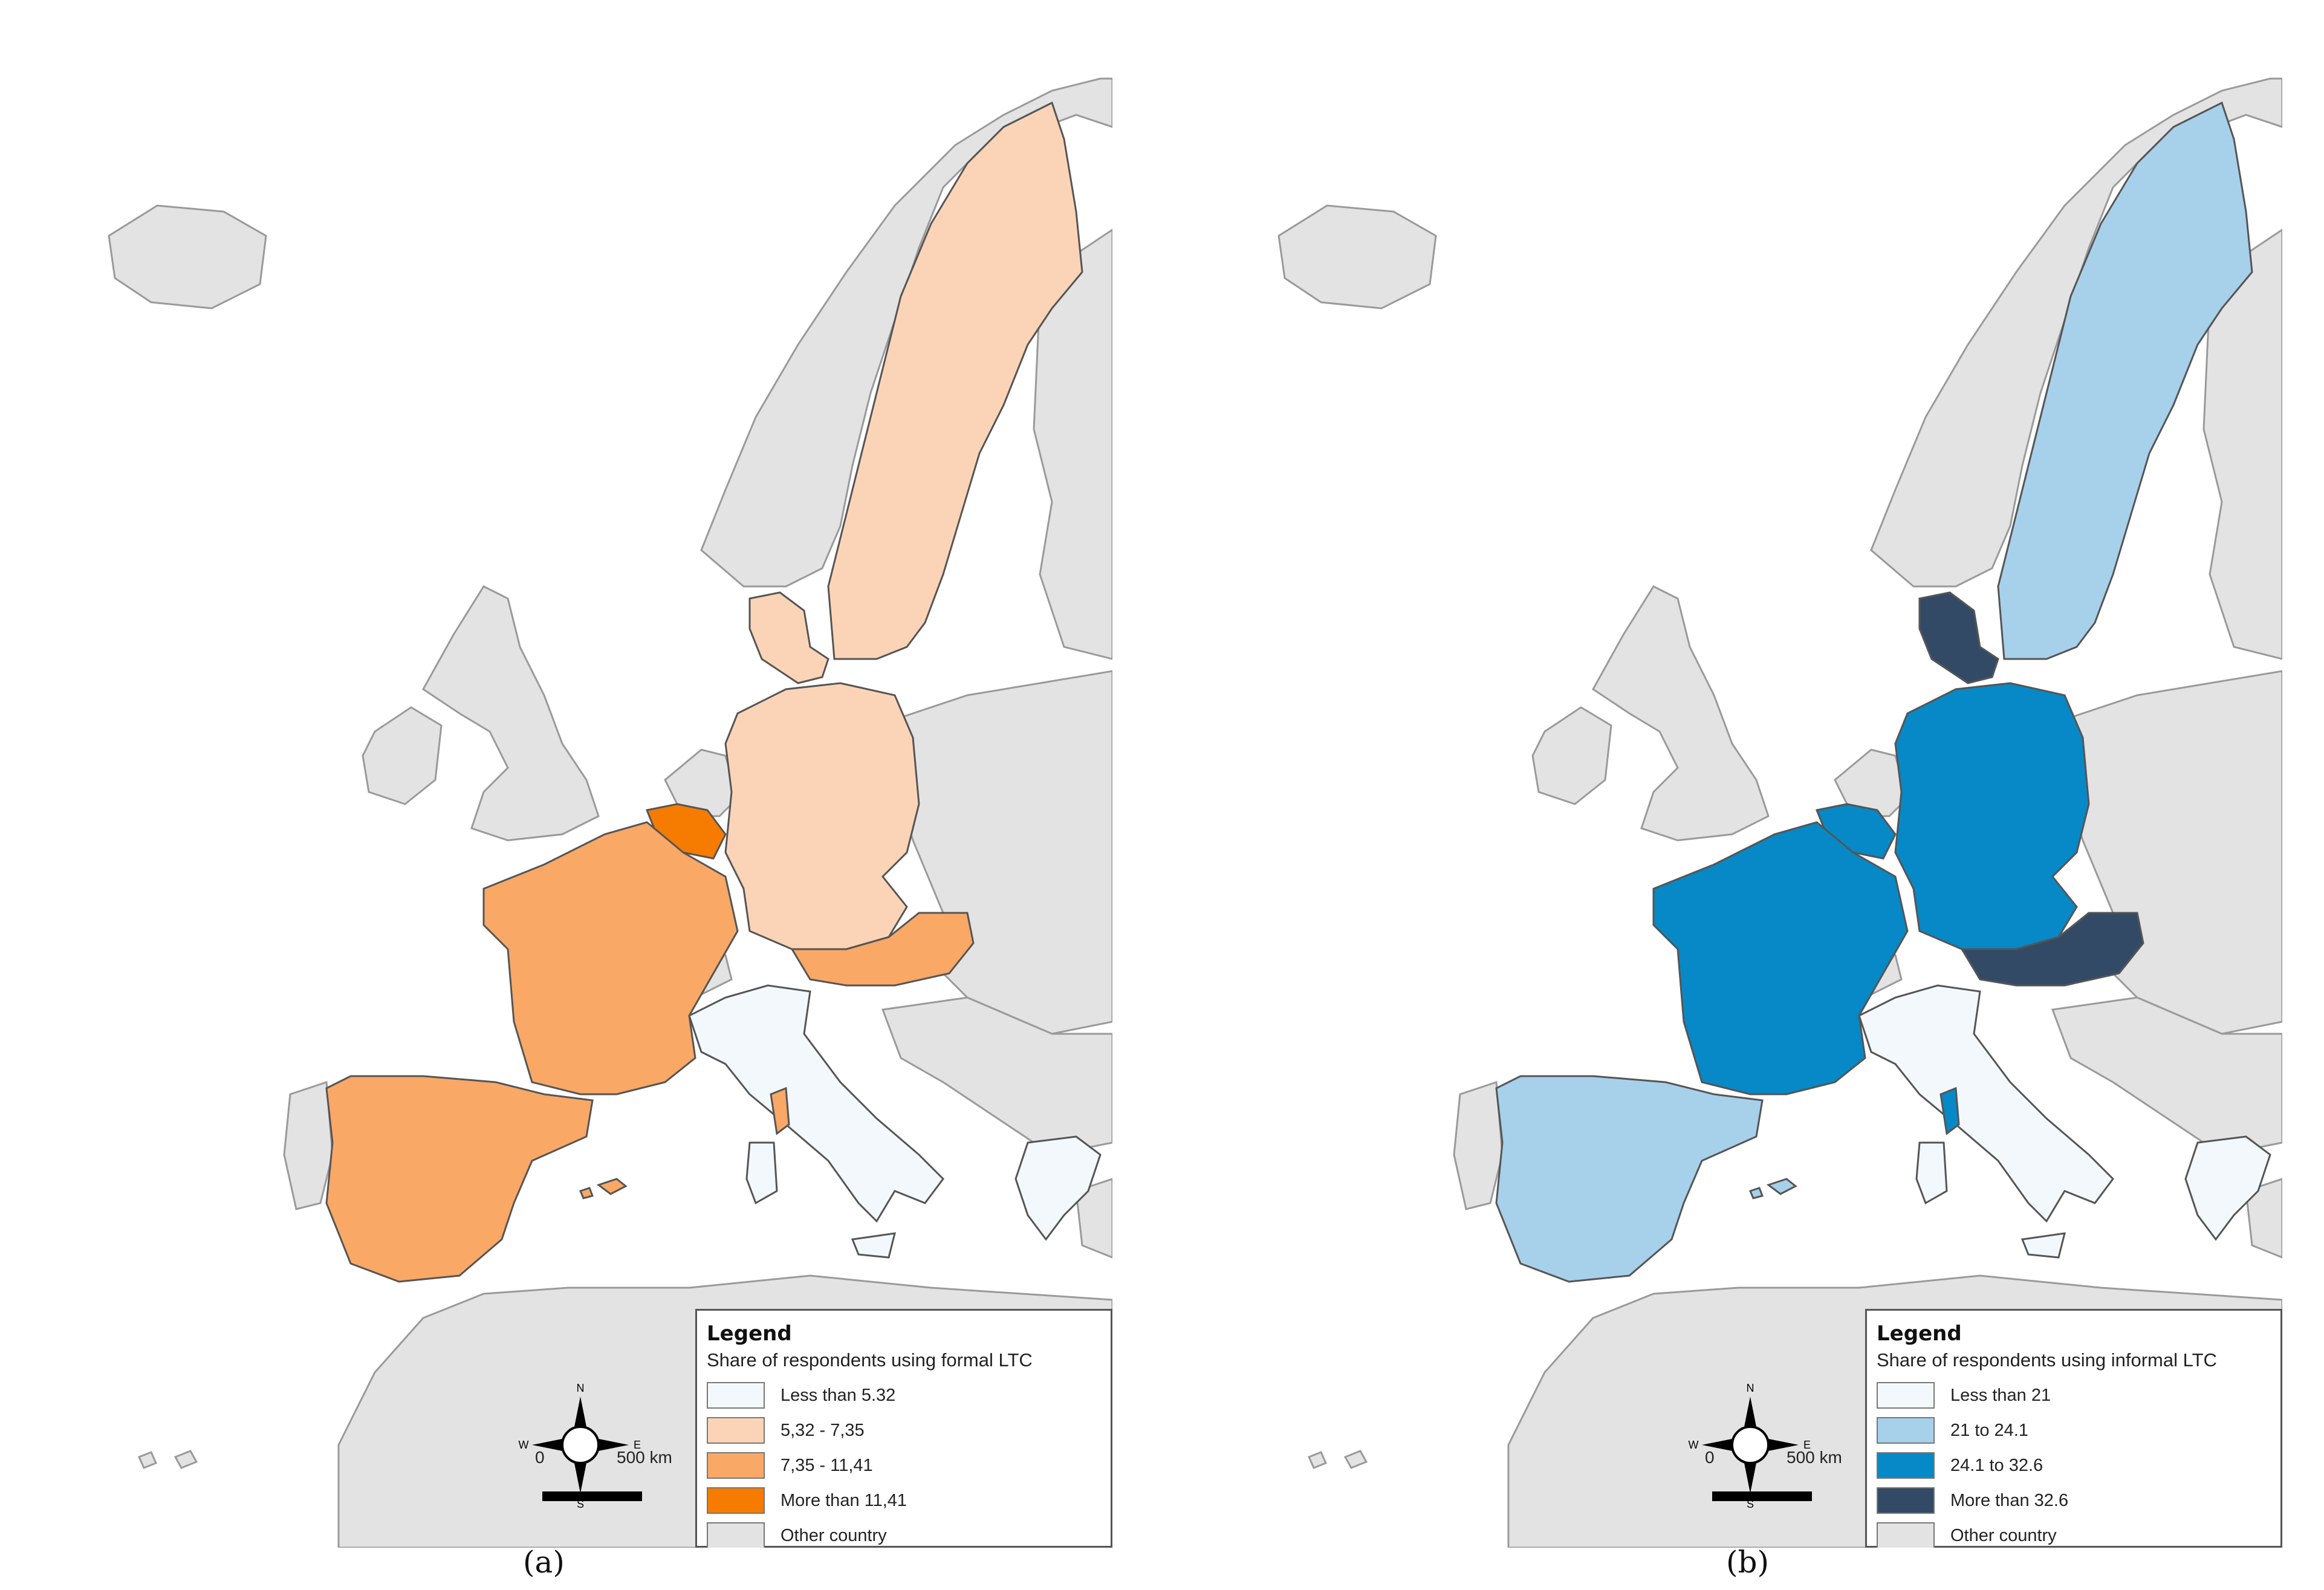 This screenshot has height=1590, width=2324. I want to click on legend-row: More than 32.6, so click(2074, 1500).